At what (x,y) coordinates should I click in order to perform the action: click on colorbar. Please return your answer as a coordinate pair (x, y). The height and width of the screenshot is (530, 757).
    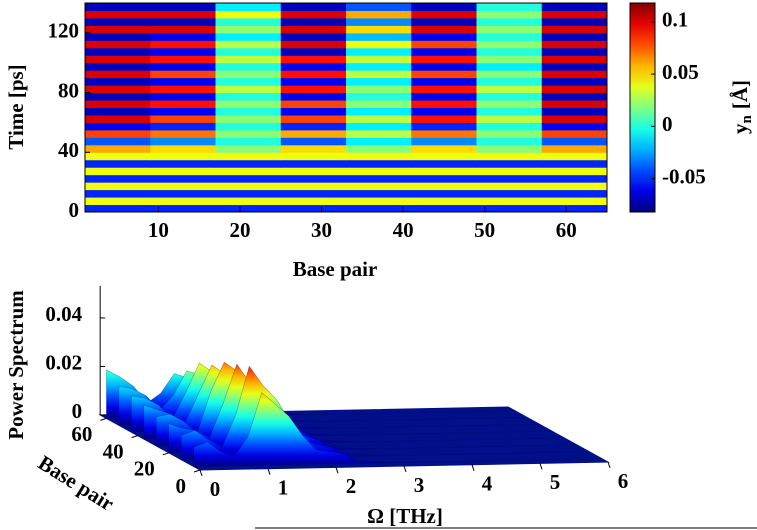
    Looking at the image, I should click on (642, 107).